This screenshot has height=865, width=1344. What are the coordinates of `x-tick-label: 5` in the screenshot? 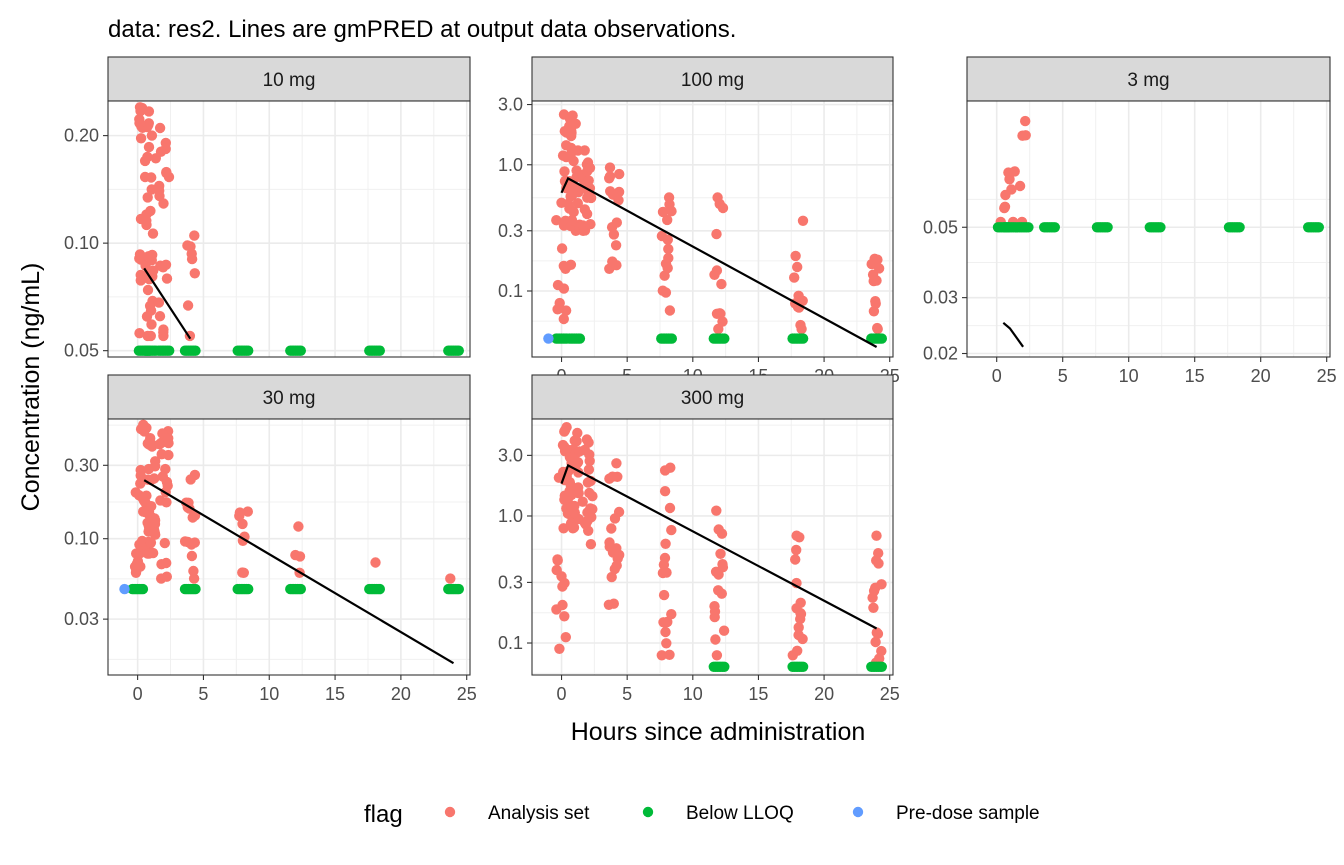 It's located at (1063, 376).